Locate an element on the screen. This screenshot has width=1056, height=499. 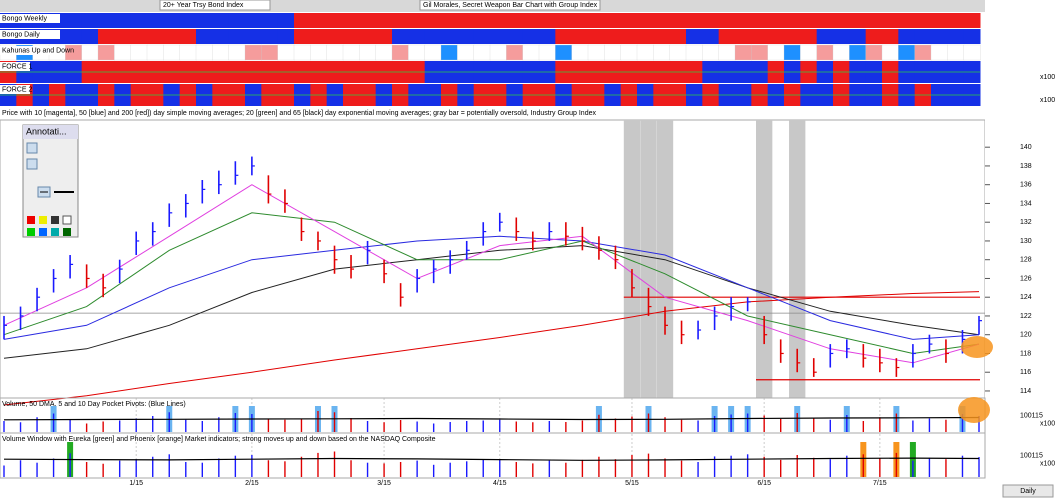
eureka-bar is located at coordinates (912, 459).